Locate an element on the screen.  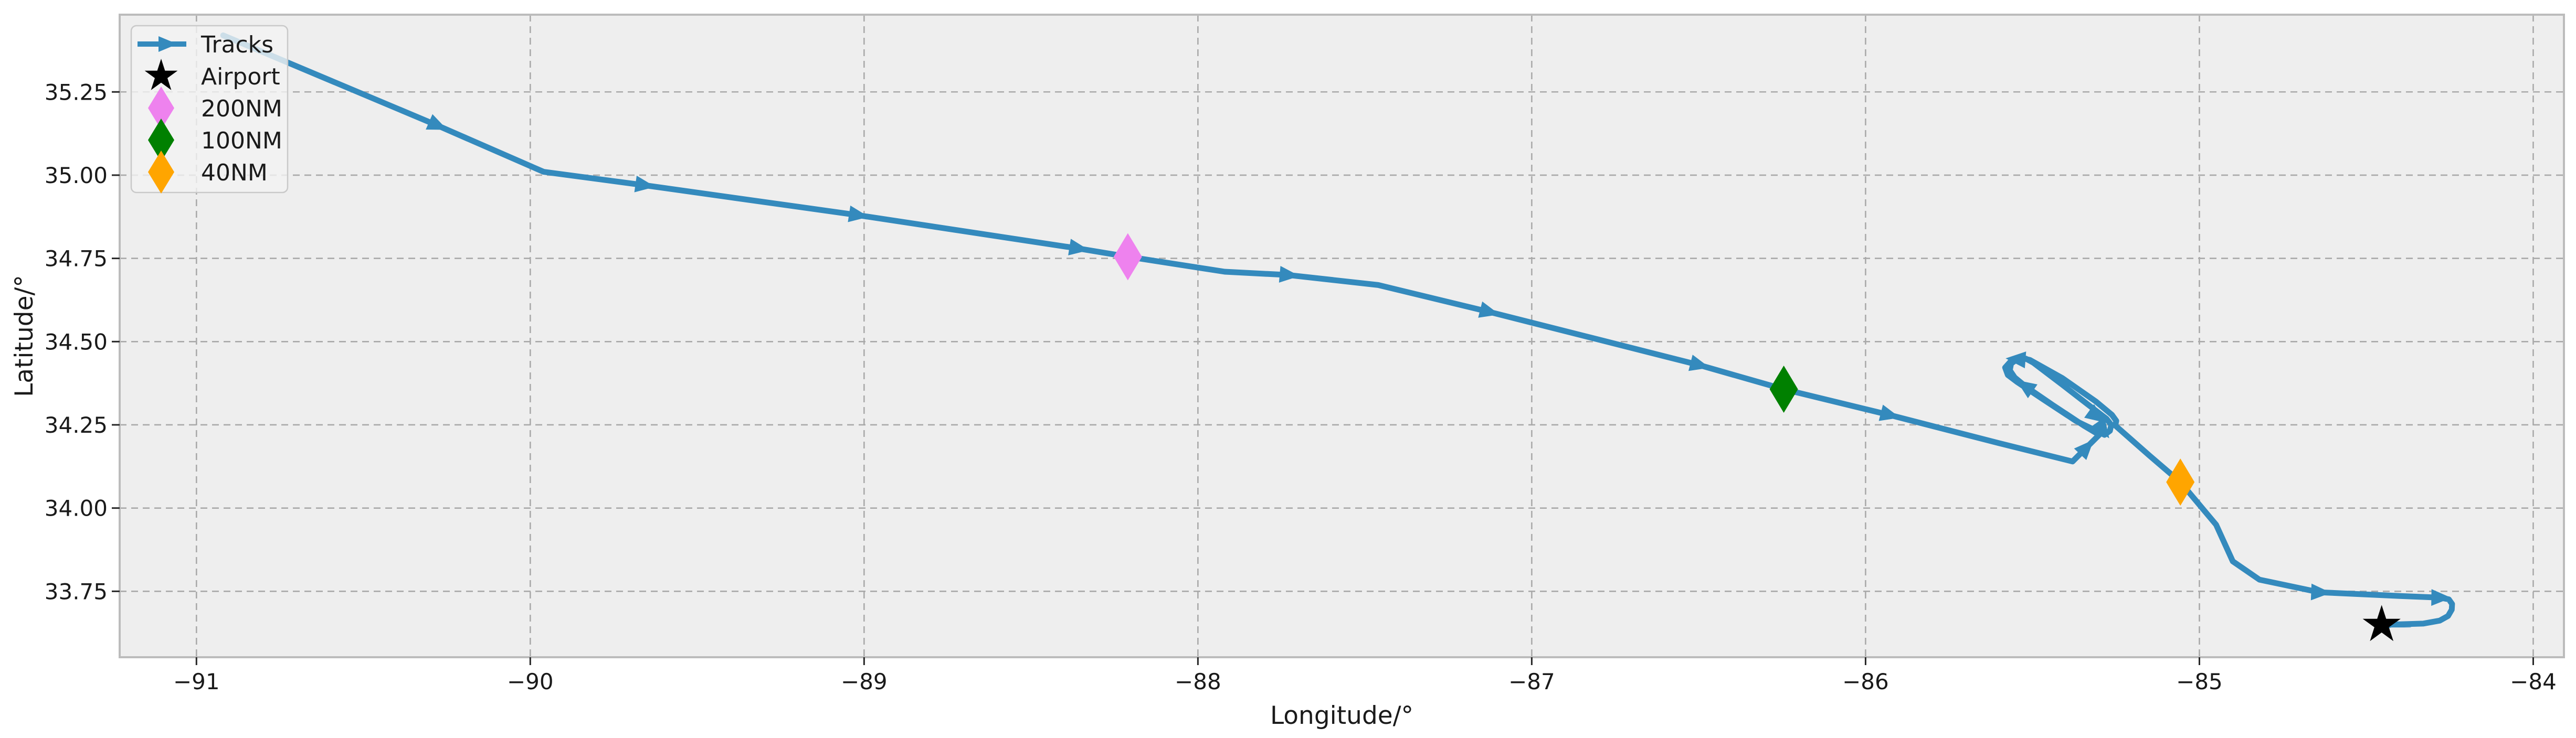
legend-item-airport: Airport is located at coordinates (212, 74).